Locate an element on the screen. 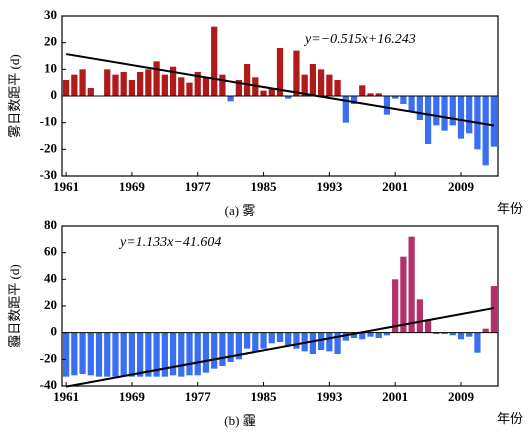 This screenshot has width=528, height=437. x-axis-label: 年份 is located at coordinates (510, 208).